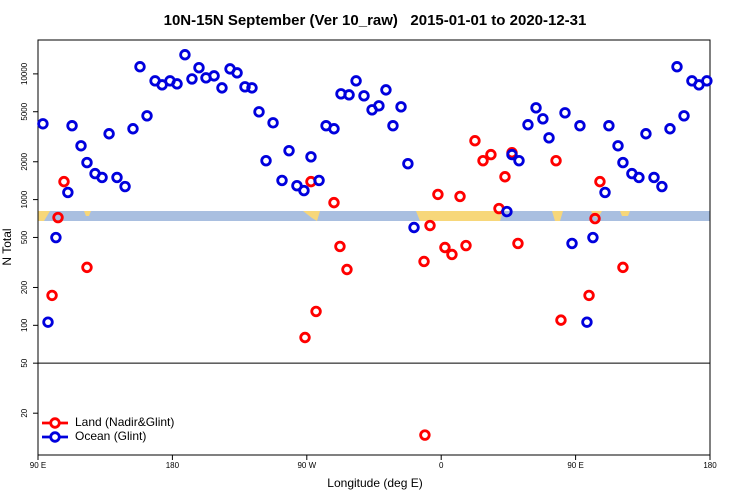 The height and width of the screenshot is (500, 750). Describe the element at coordinates (7, 246) in the screenshot. I see `y-axis-label: N Total` at that location.